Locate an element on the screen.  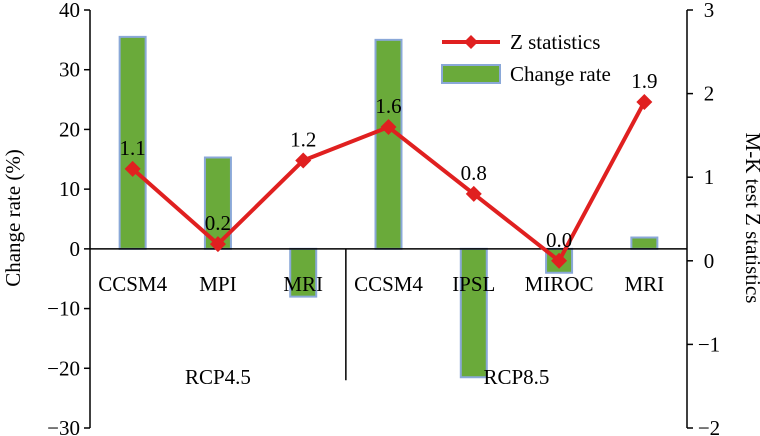
y-tick-label: −20 is located at coordinates (63, 368).